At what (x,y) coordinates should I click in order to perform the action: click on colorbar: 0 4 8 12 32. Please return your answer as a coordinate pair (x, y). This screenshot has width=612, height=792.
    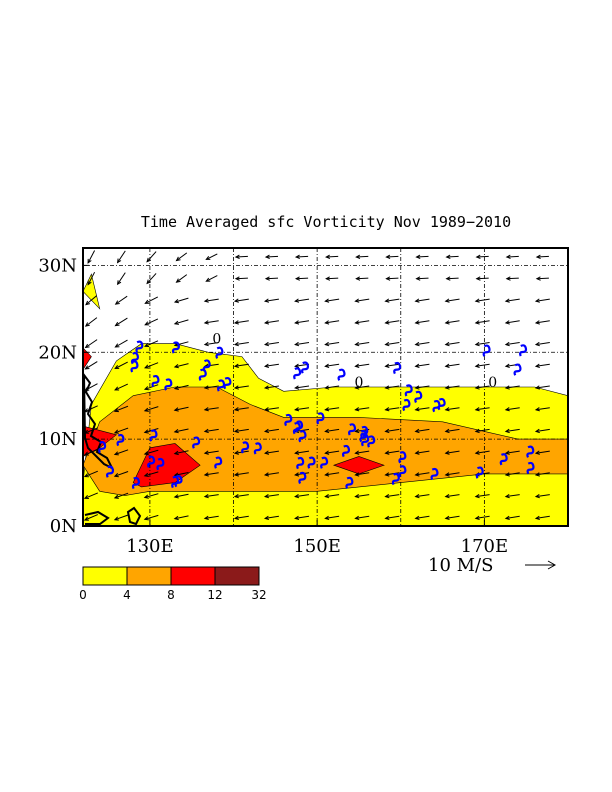
    Looking at the image, I should click on (173, 584).